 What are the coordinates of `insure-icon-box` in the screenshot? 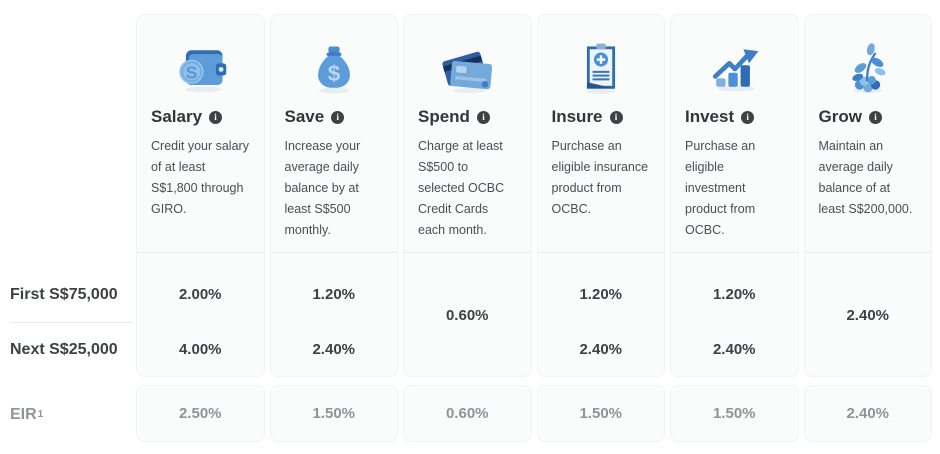 It's located at (601, 60).